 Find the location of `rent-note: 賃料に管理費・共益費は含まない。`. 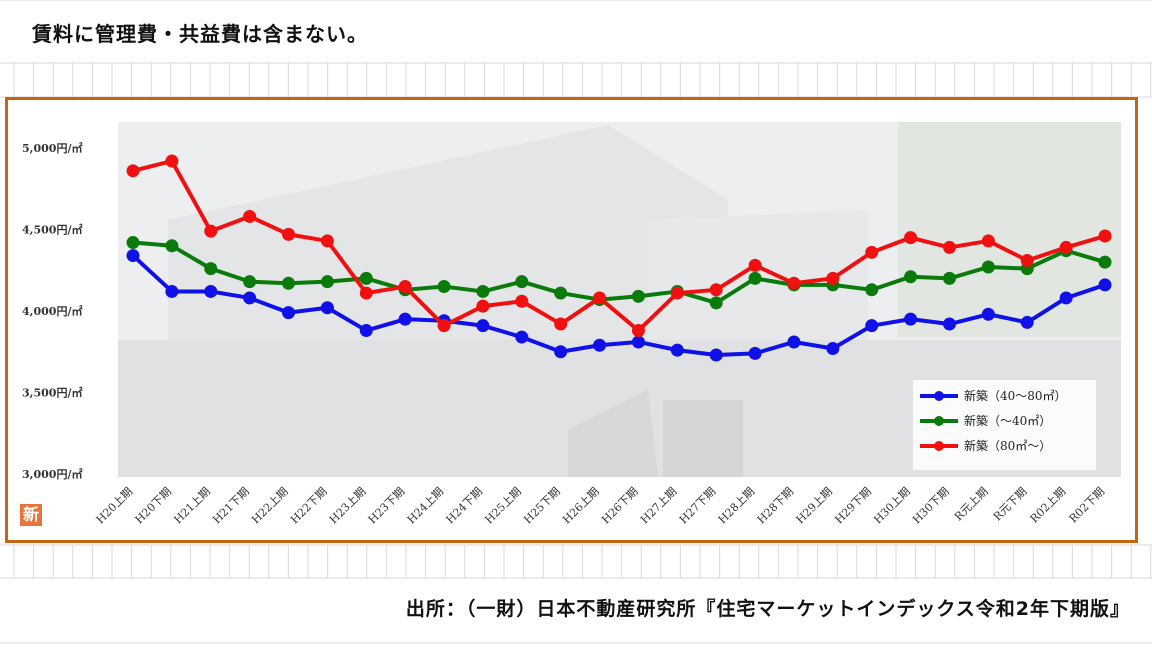

rent-note: 賃料に管理費・共益費は含まない。 is located at coordinates (200, 34).